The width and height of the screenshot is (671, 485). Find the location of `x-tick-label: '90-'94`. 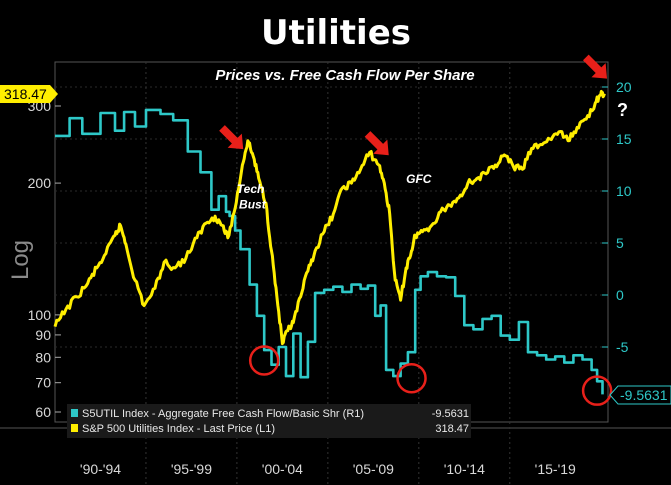

x-tick-label: '90-'94 is located at coordinates (100, 469).